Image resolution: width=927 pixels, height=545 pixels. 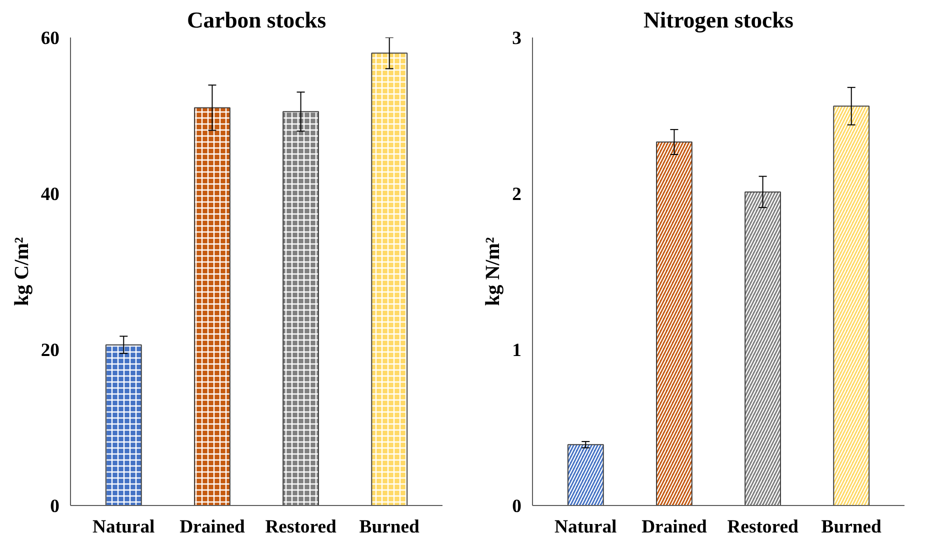 I want to click on y-axis-title: kg N/m², so click(x=493, y=271).